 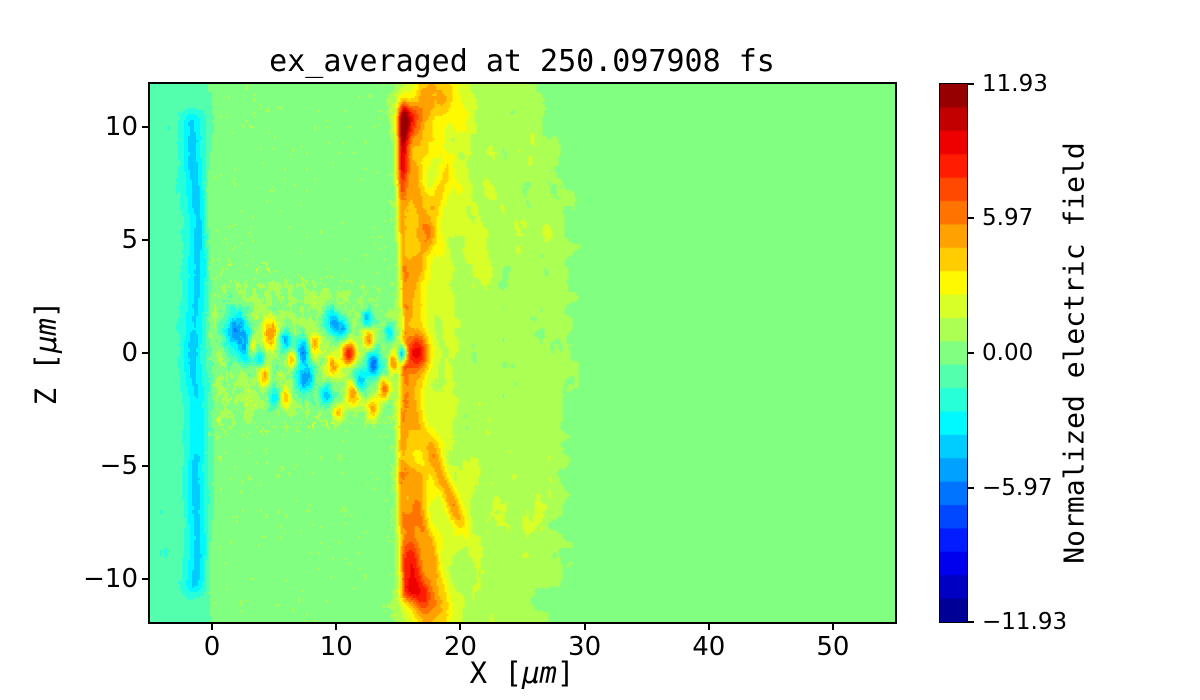 What do you see at coordinates (46, 309) in the screenshot?
I see `y-axis-label-suffix: ]` at bounding box center [46, 309].